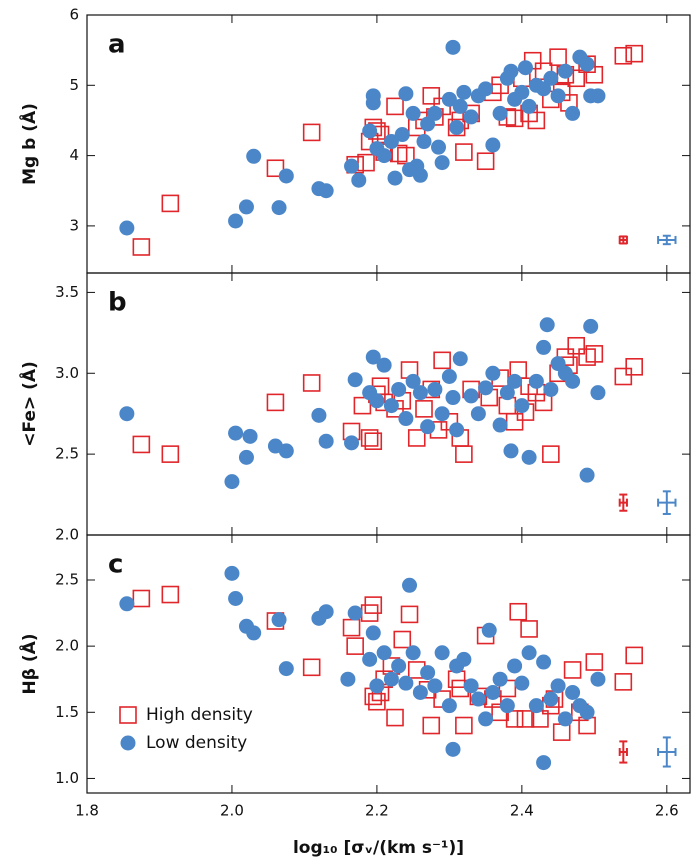 This screenshot has width=696, height=865. What do you see at coordinates (128, 715) in the screenshot?
I see `legend-marker` at bounding box center [128, 715].